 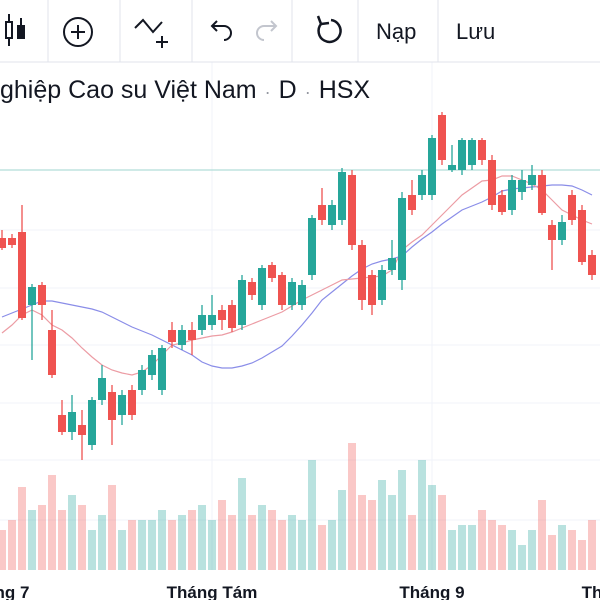 What do you see at coordinates (287, 90) in the screenshot?
I see `interval: D` at bounding box center [287, 90].